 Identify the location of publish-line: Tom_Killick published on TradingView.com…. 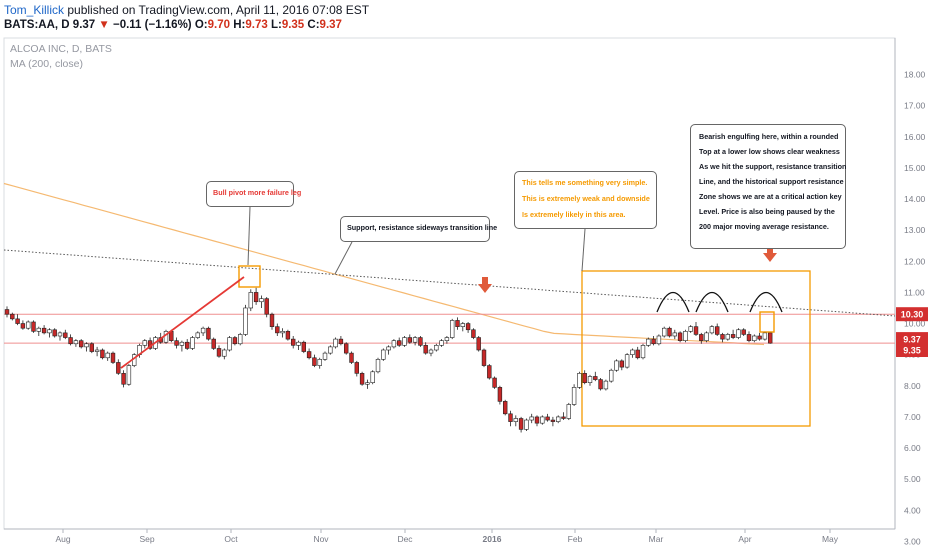
(186, 10).